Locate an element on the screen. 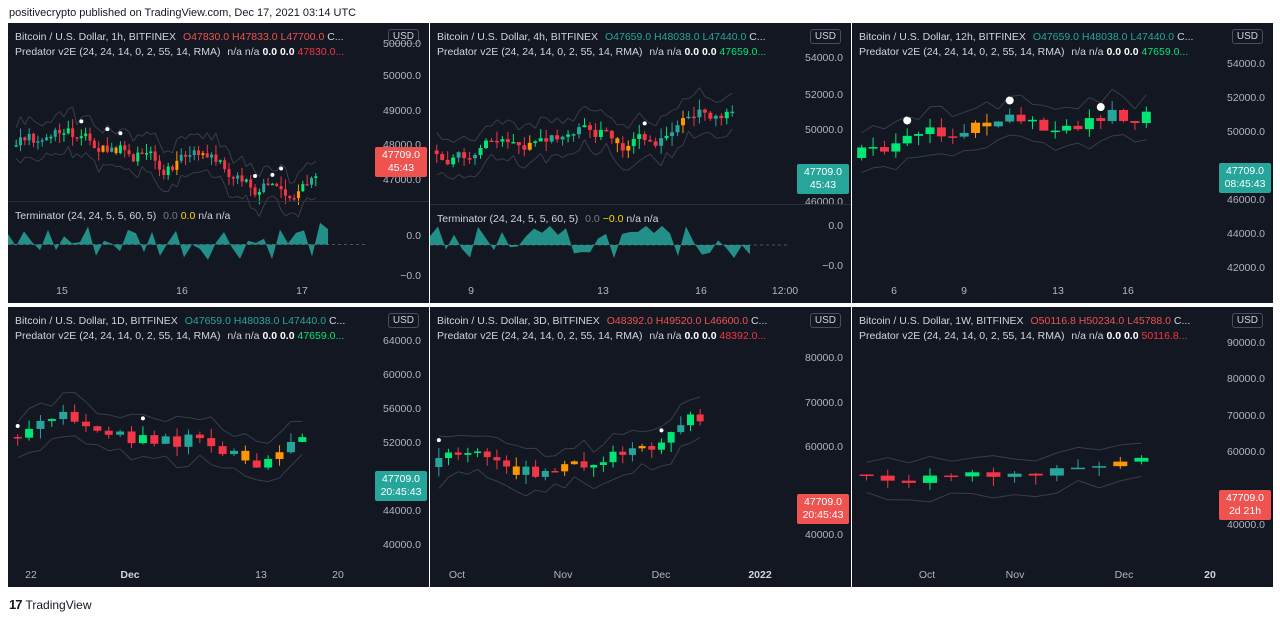 This screenshot has height=618, width=1280. y-tick: −0.0 is located at coordinates (410, 276).